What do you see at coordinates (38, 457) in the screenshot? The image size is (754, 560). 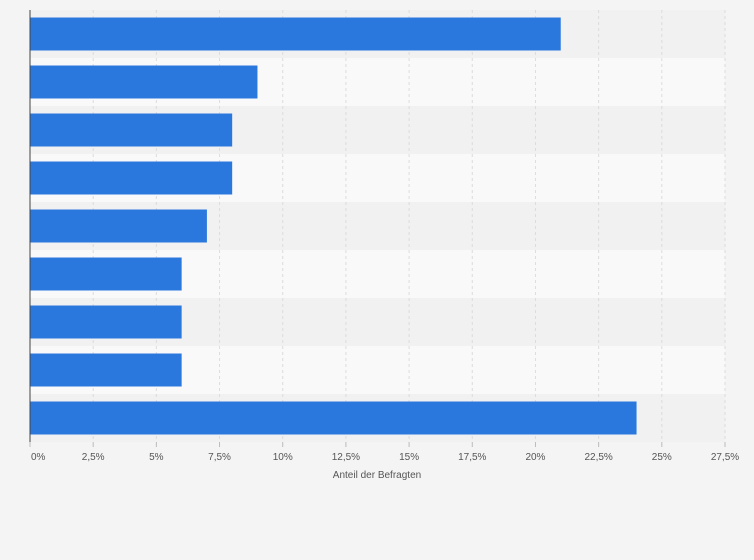 I see `x-tick-label: 0%` at bounding box center [38, 457].